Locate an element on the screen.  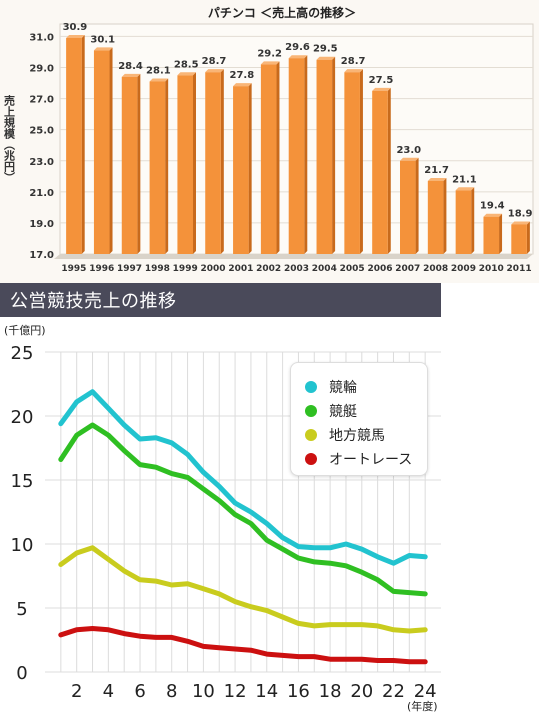
bar-x-tick-label: 2006 is located at coordinates (379, 269).